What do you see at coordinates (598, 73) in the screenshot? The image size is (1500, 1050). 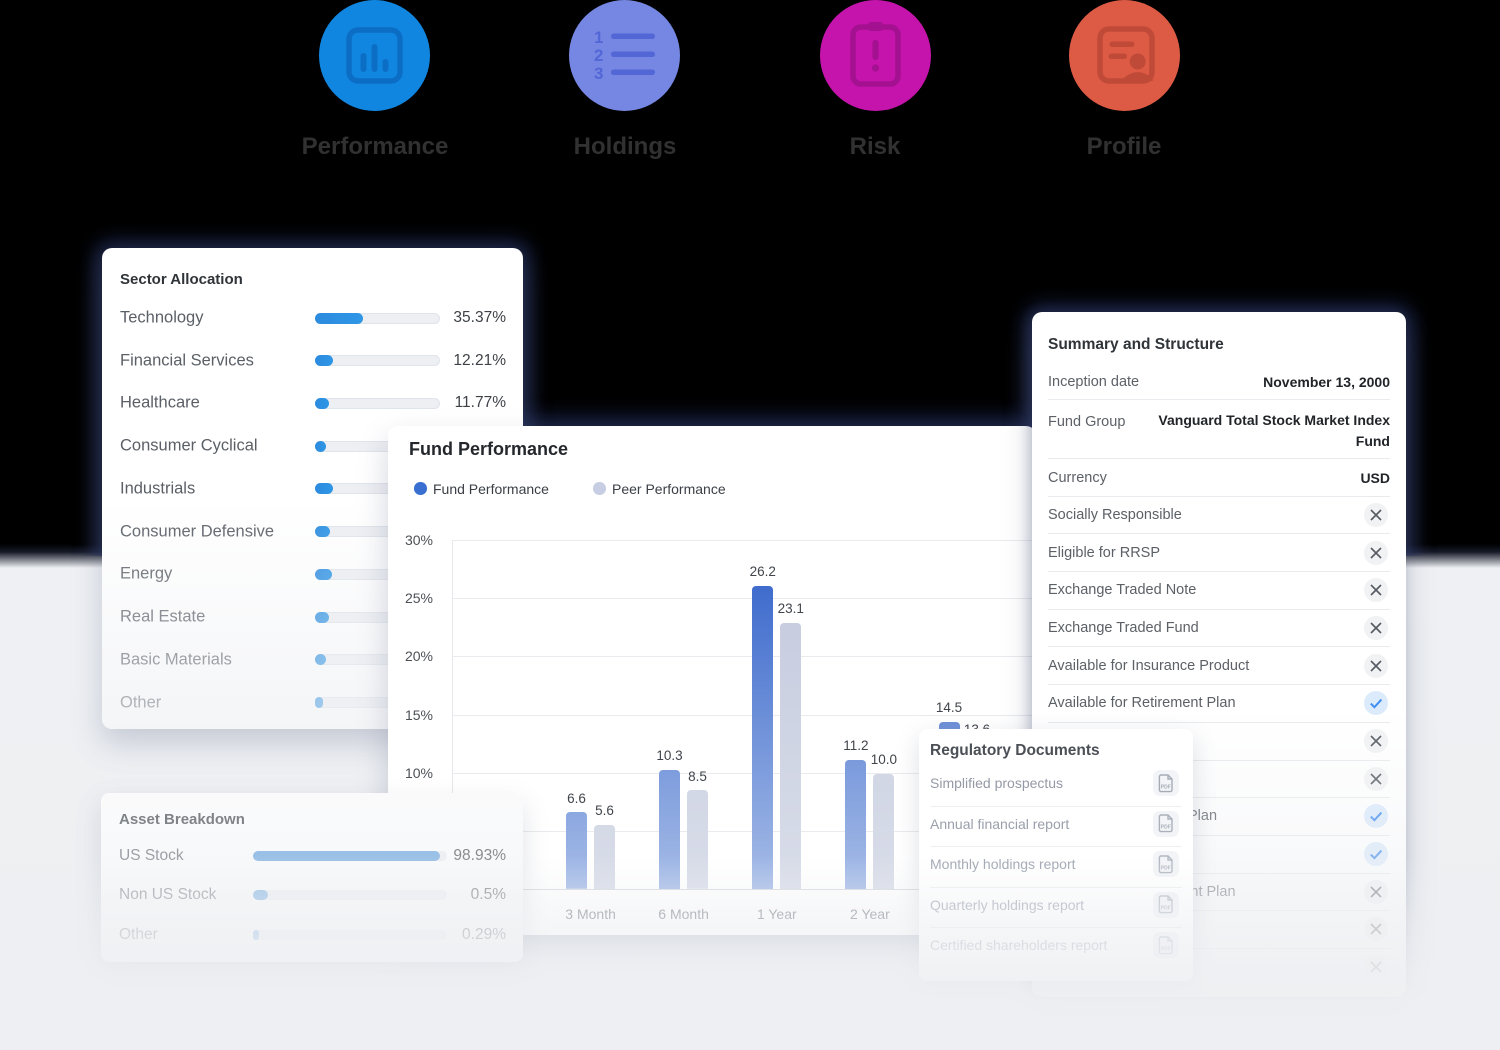 I see `svg-text: 3` at bounding box center [598, 73].